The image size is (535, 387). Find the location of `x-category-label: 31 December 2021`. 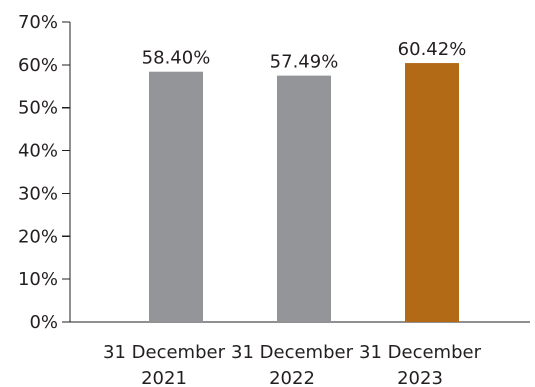

x-category-label: 31 December 2021 is located at coordinates (164, 364).